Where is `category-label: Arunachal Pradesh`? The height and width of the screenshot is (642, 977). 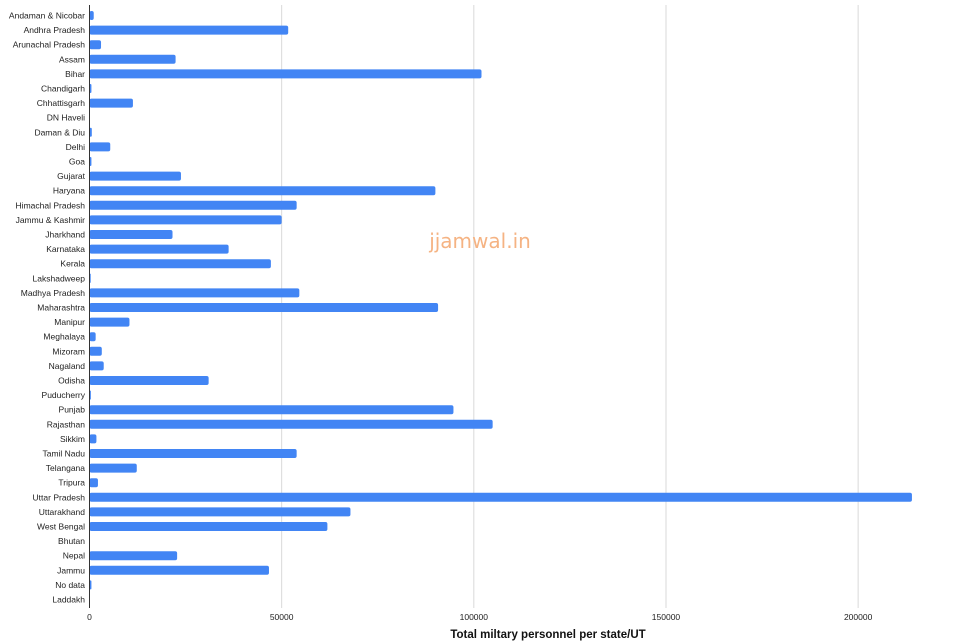
category-label: Arunachal Pradesh is located at coordinates (49, 45).